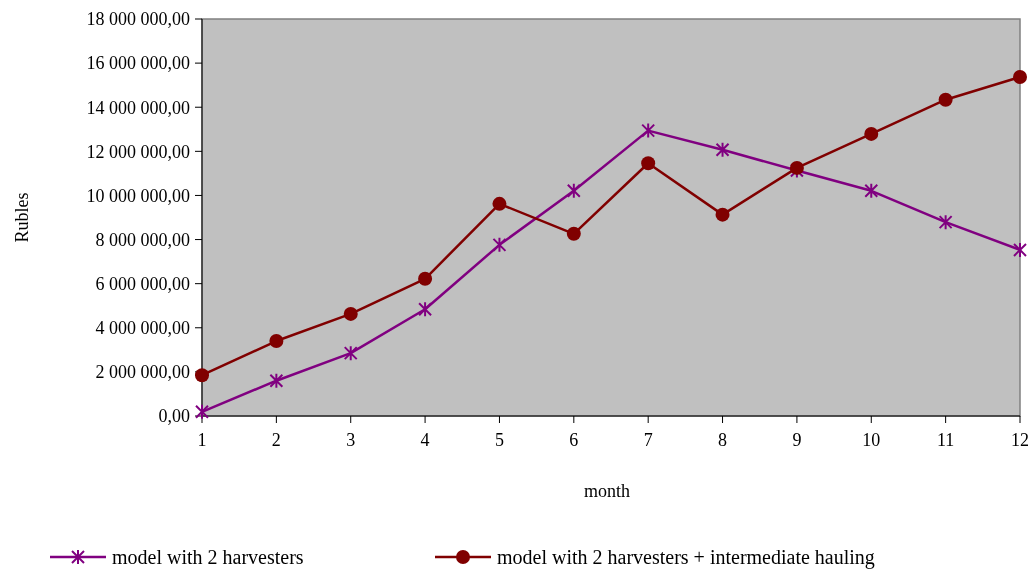 Image resolution: width=1034 pixels, height=573 pixels. What do you see at coordinates (142, 372) in the screenshot?
I see `y-tick-label: 2 000 000,00` at bounding box center [142, 372].